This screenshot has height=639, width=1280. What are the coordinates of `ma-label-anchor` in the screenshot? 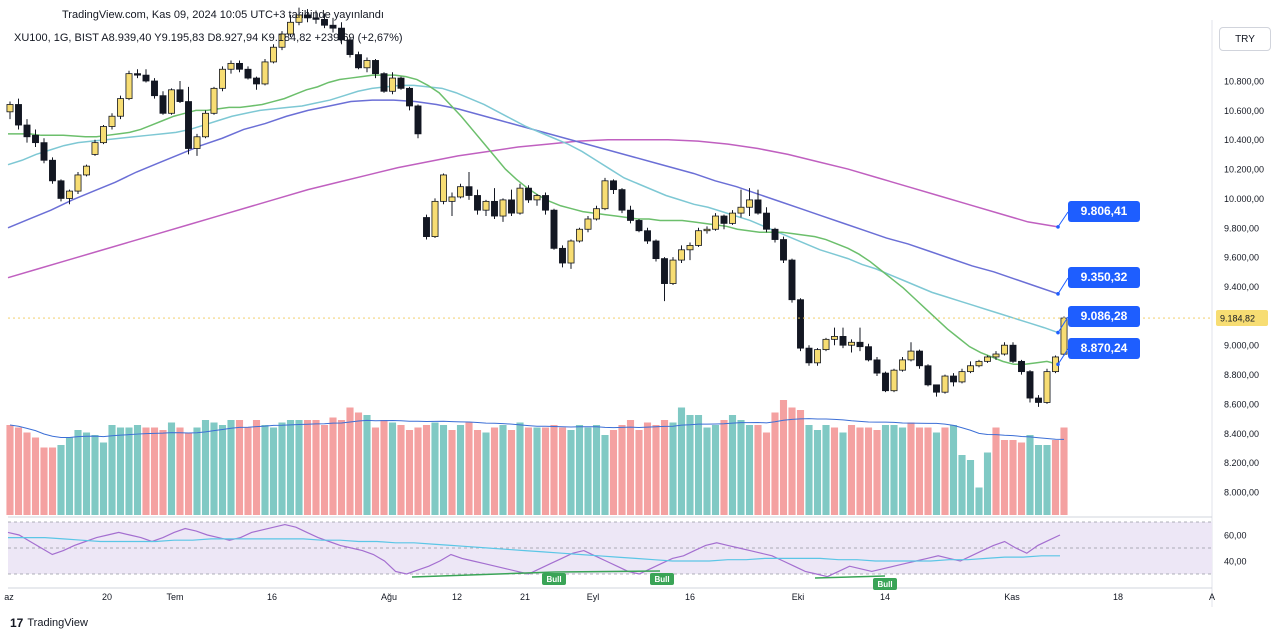 It's located at (1058, 364).